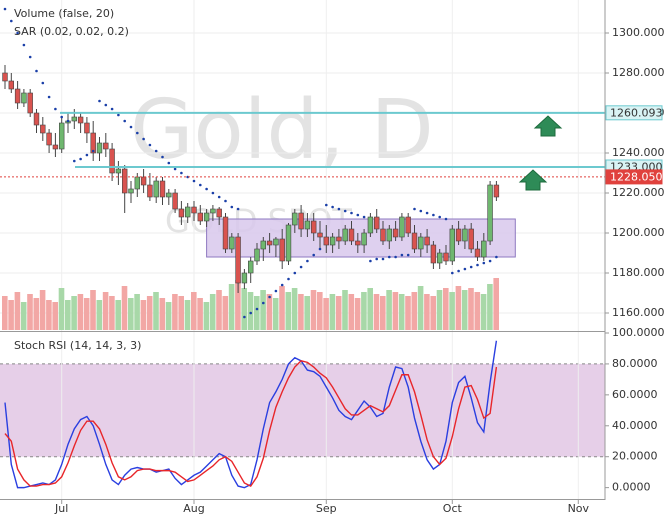 The image size is (664, 519). Describe the element at coordinates (453, 508) in the screenshot. I see `x-tick-label: Oct` at that location.